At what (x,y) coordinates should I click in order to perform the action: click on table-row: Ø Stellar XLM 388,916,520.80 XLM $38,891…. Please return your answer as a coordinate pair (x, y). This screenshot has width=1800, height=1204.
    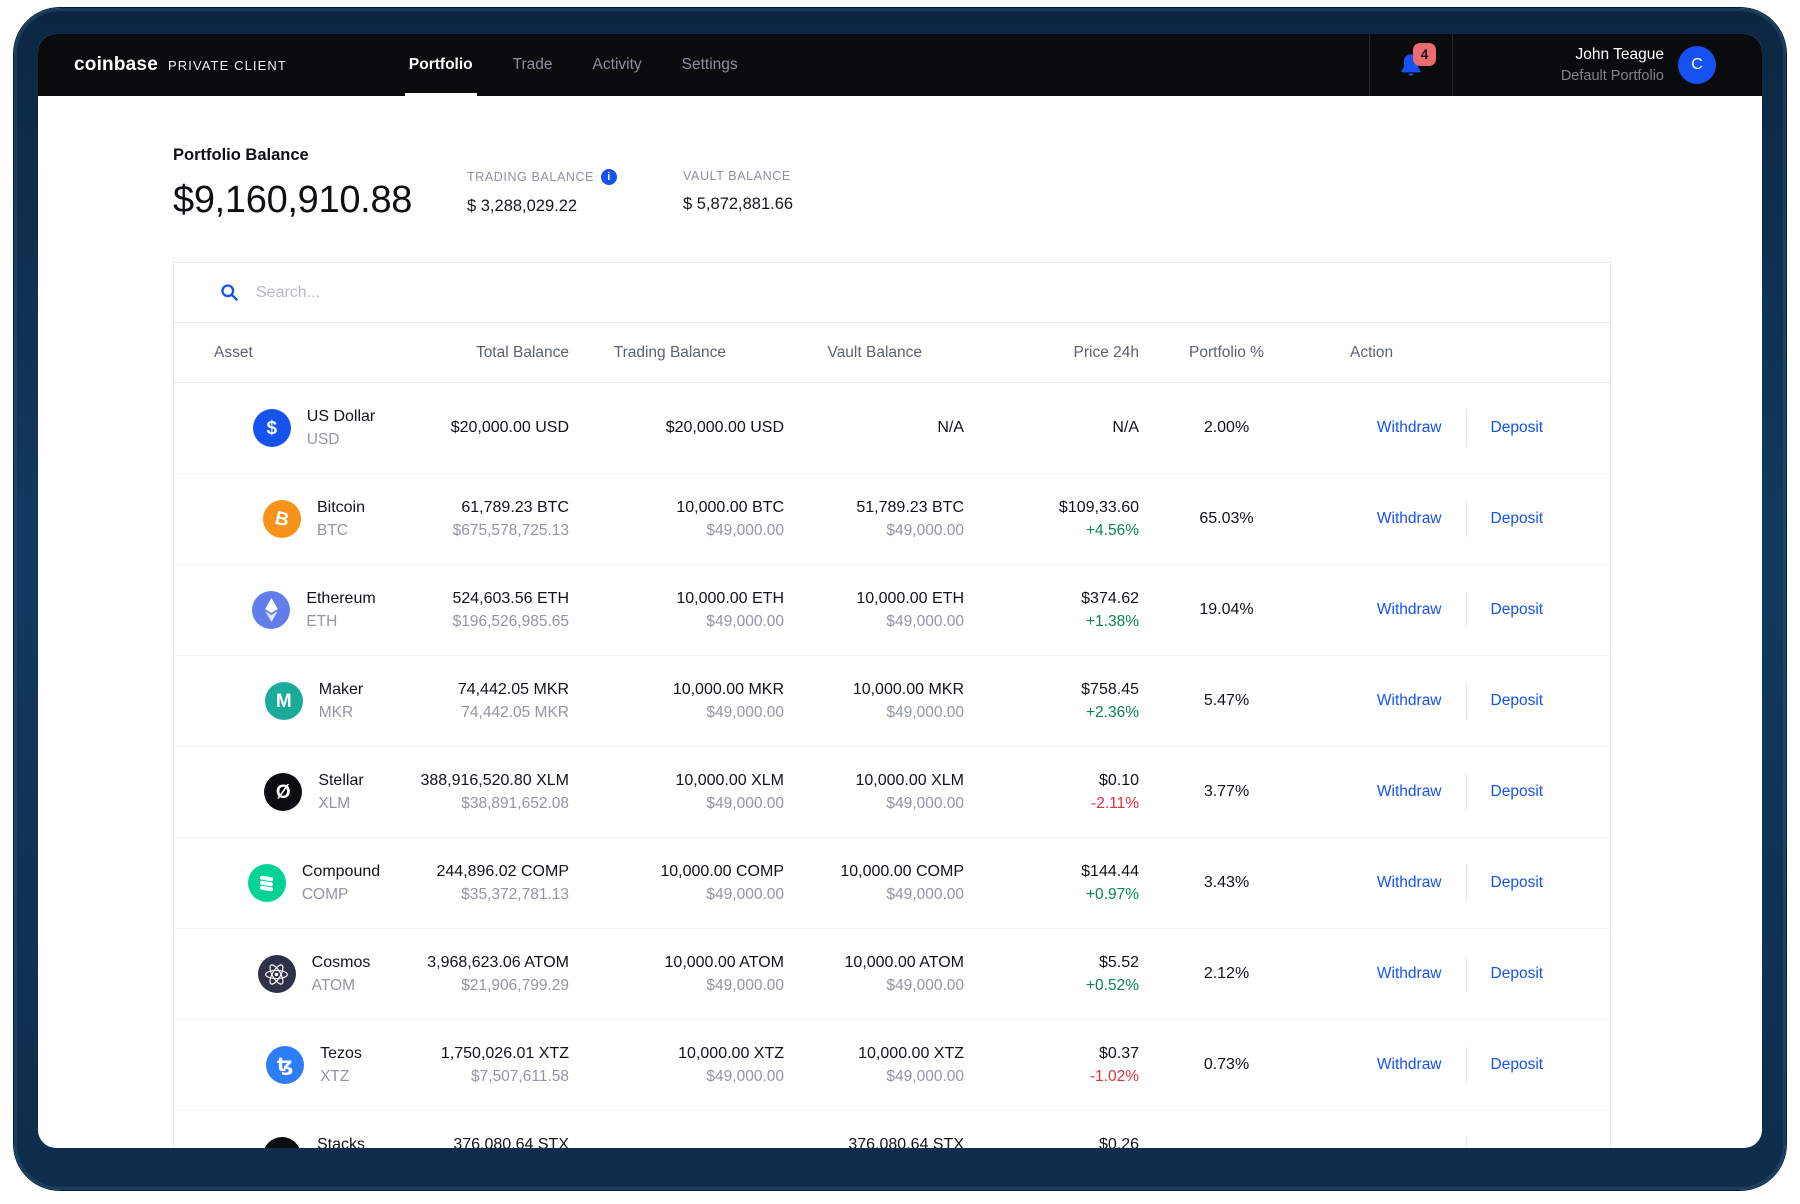
    Looking at the image, I should click on (892, 792).